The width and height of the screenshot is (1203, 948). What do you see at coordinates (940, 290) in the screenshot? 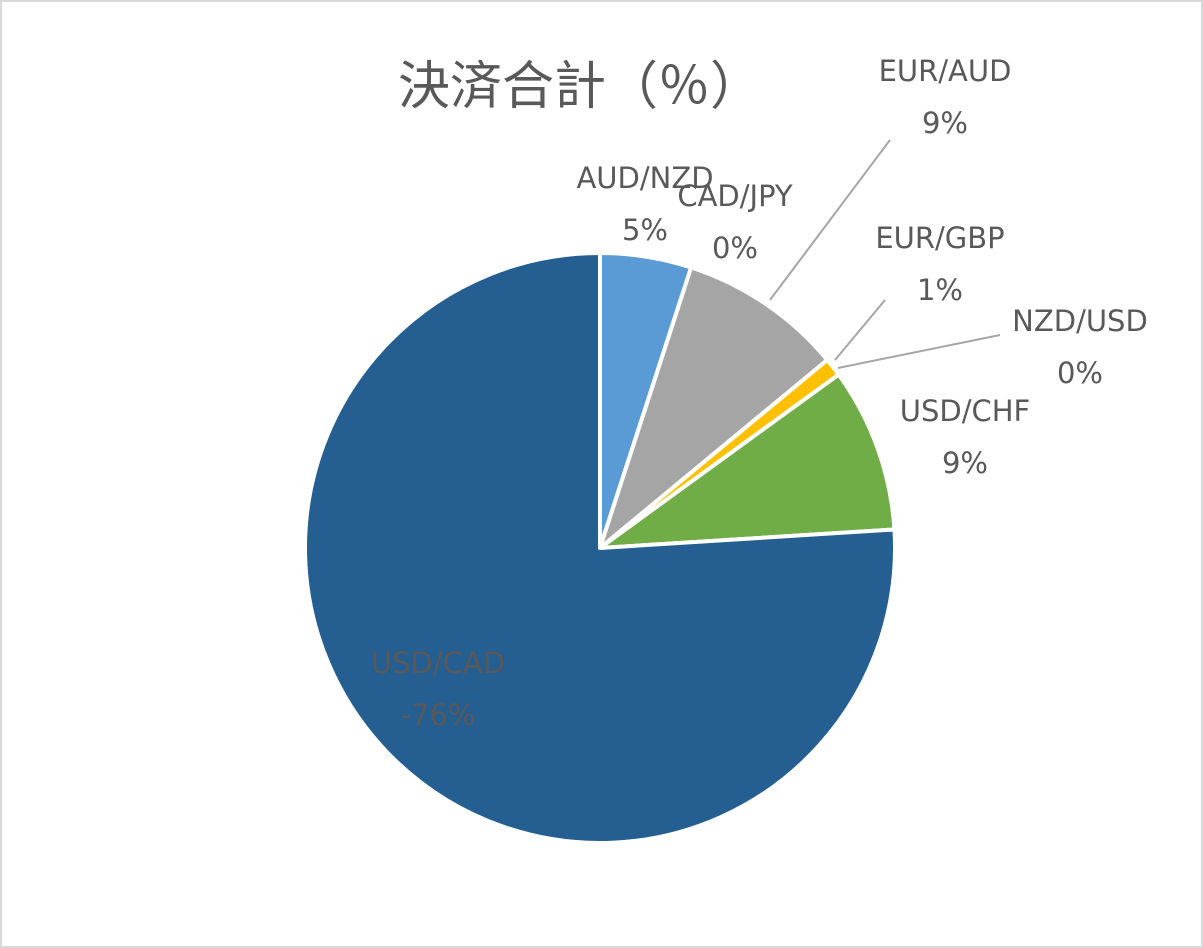
I see `value-label: 1%` at bounding box center [940, 290].